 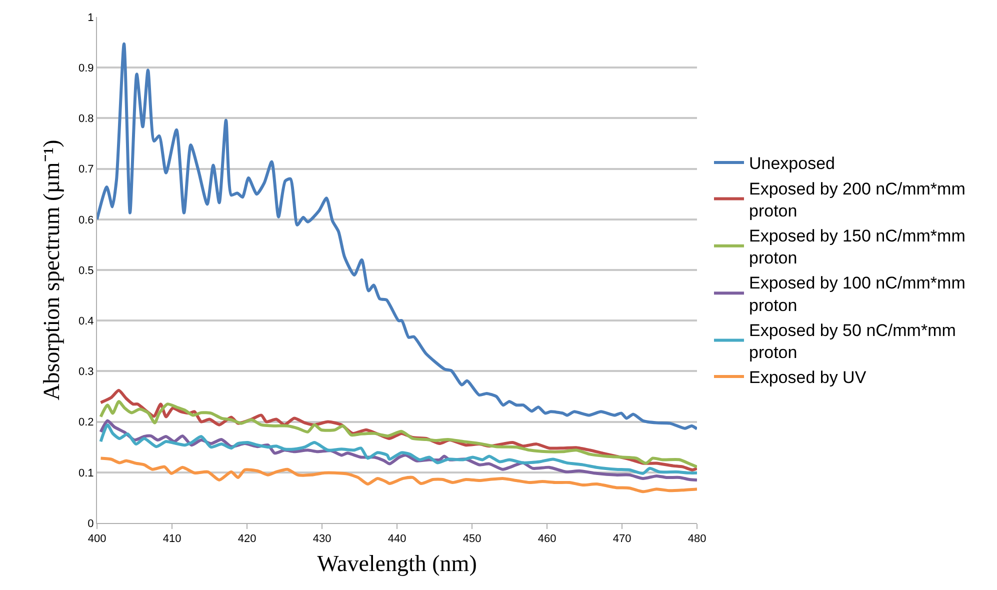 What do you see at coordinates (697, 539) in the screenshot?
I see `x-tick-label: 480` at bounding box center [697, 539].